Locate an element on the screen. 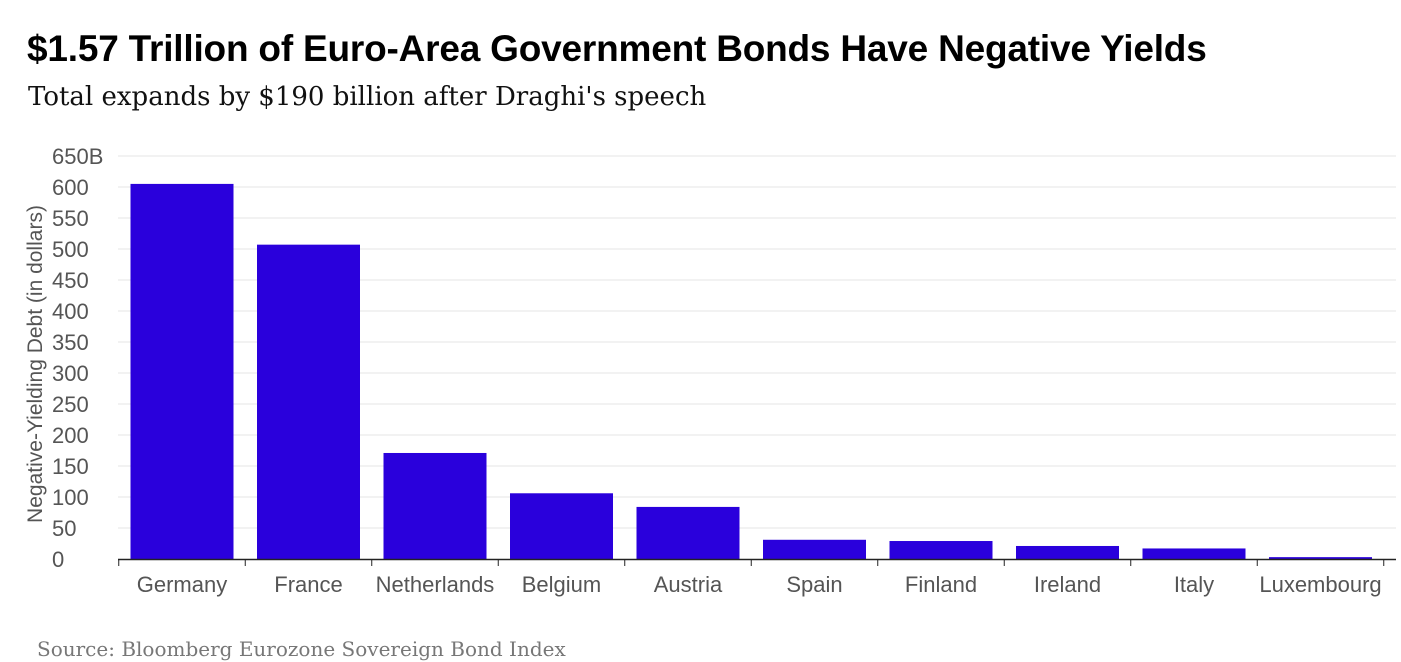 Image resolution: width=1401 pixels, height=662 pixels. bar-italy is located at coordinates (1194, 553).